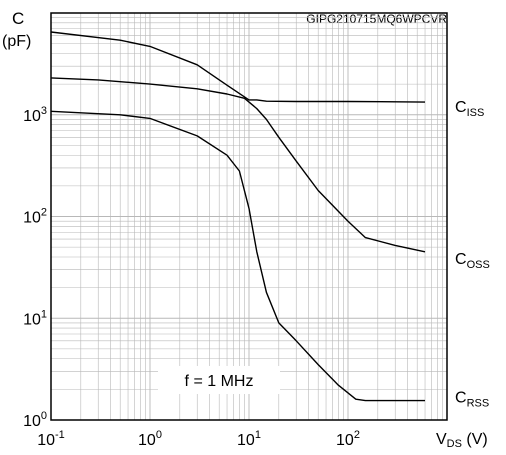 The image size is (506, 455). I want to click on x-tick-label: 10⁻¹, so click(51, 439).